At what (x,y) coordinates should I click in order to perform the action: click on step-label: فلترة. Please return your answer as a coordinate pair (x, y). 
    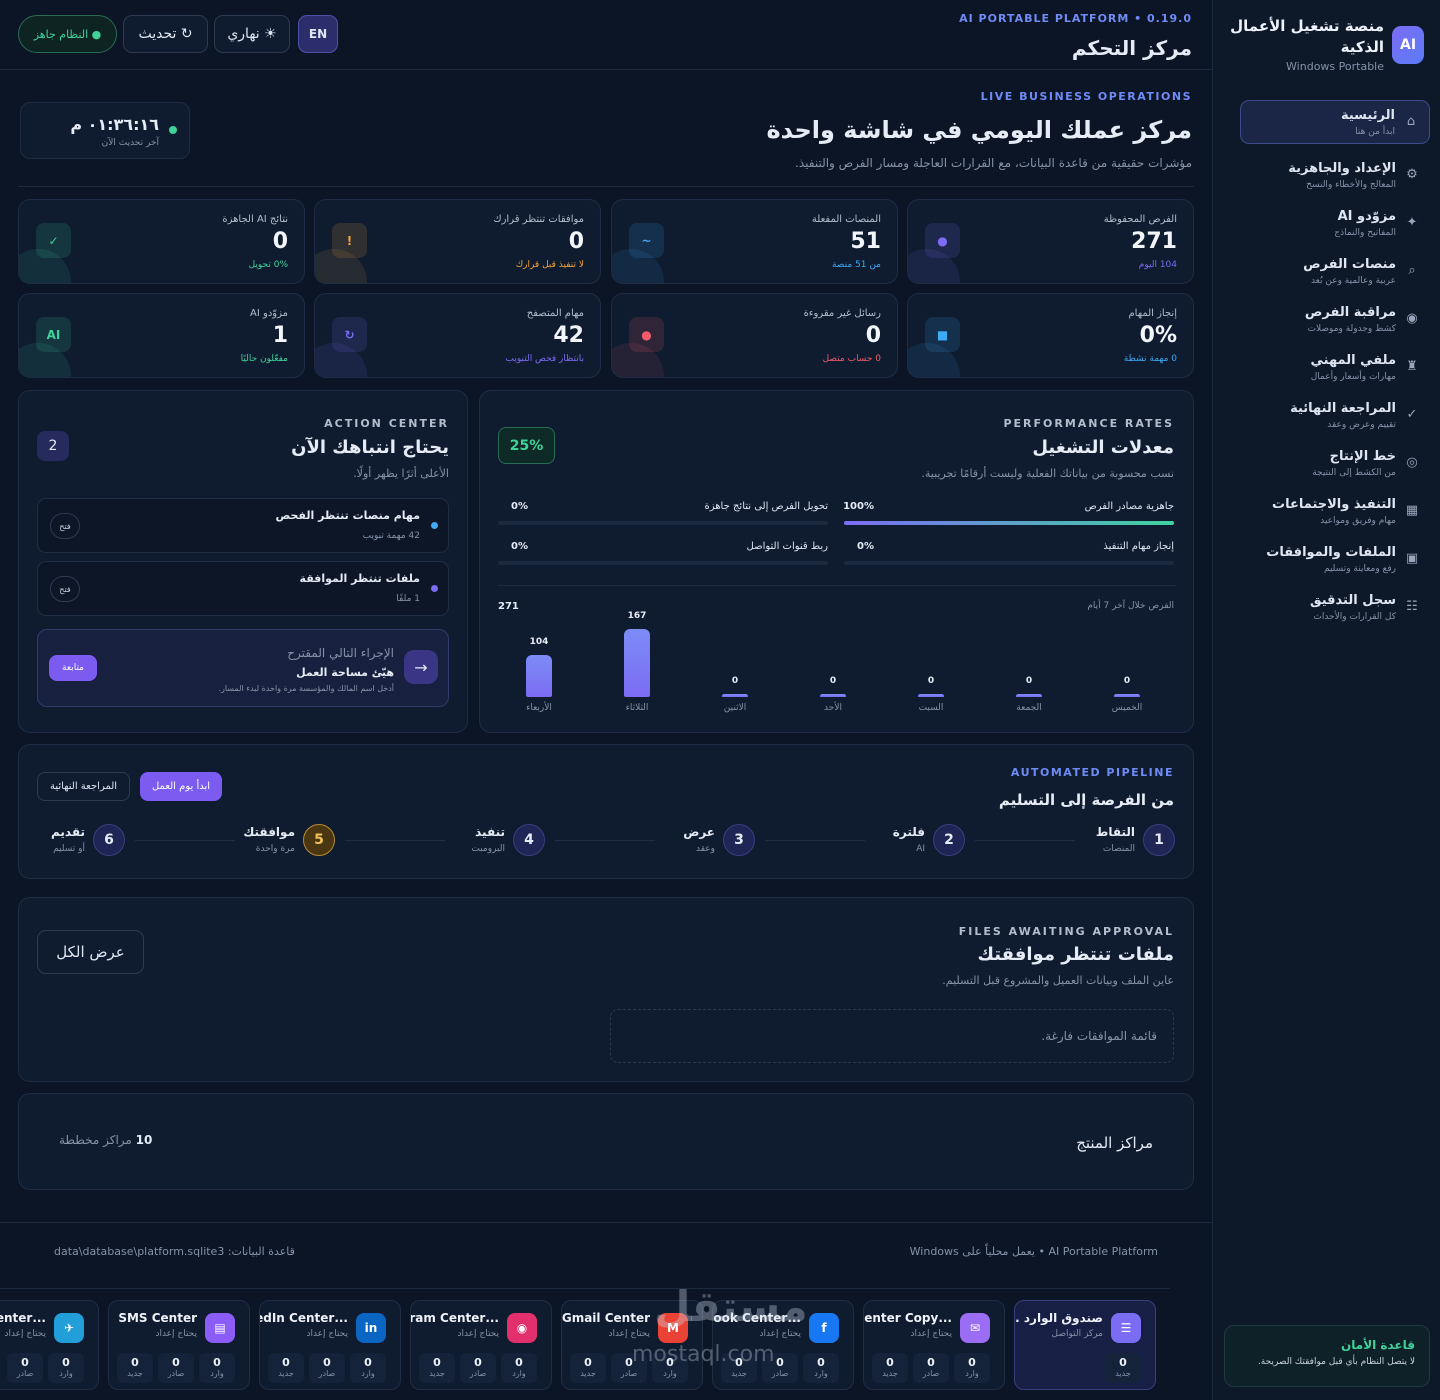
    Looking at the image, I should click on (908, 832).